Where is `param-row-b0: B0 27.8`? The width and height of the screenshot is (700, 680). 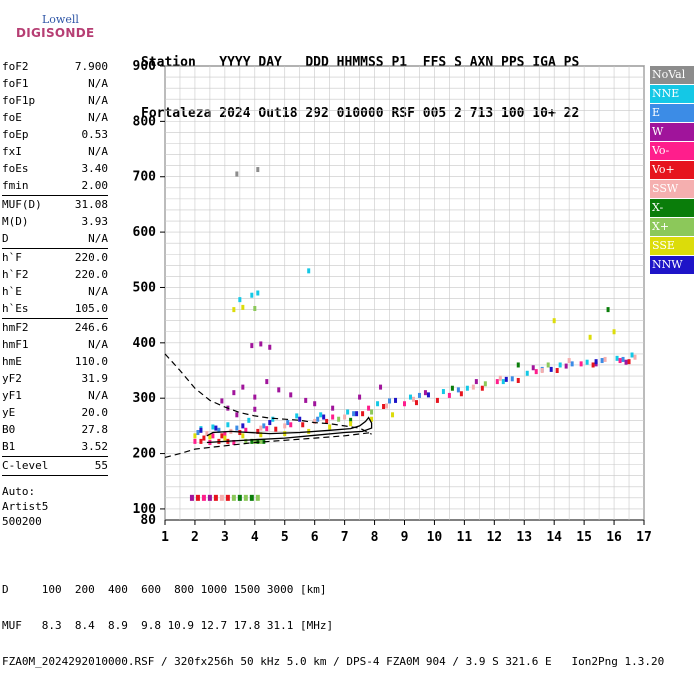 param-row-b0: B0 27.8 is located at coordinates (55, 429).